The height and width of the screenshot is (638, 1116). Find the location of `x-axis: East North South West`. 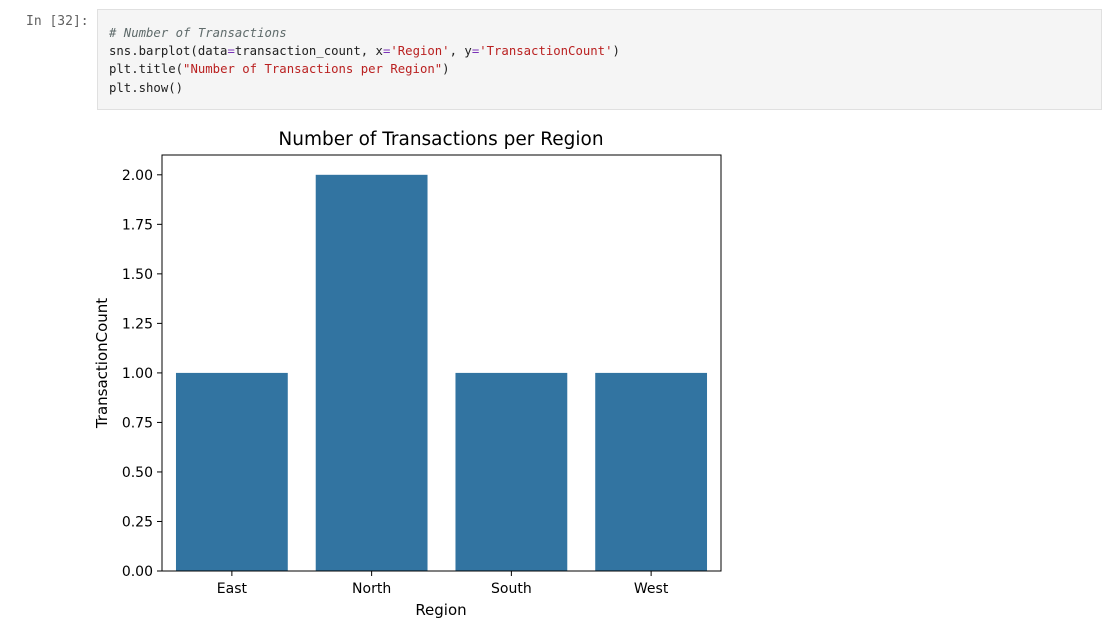

x-axis: East North South West is located at coordinates (443, 584).